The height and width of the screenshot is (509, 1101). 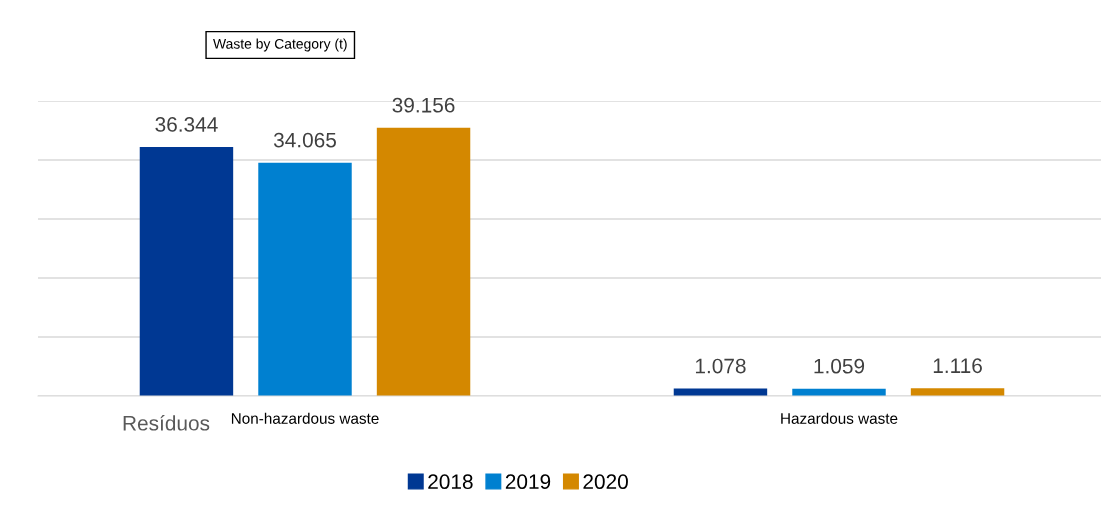 What do you see at coordinates (605, 482) in the screenshot?
I see `legend-label: 2020` at bounding box center [605, 482].